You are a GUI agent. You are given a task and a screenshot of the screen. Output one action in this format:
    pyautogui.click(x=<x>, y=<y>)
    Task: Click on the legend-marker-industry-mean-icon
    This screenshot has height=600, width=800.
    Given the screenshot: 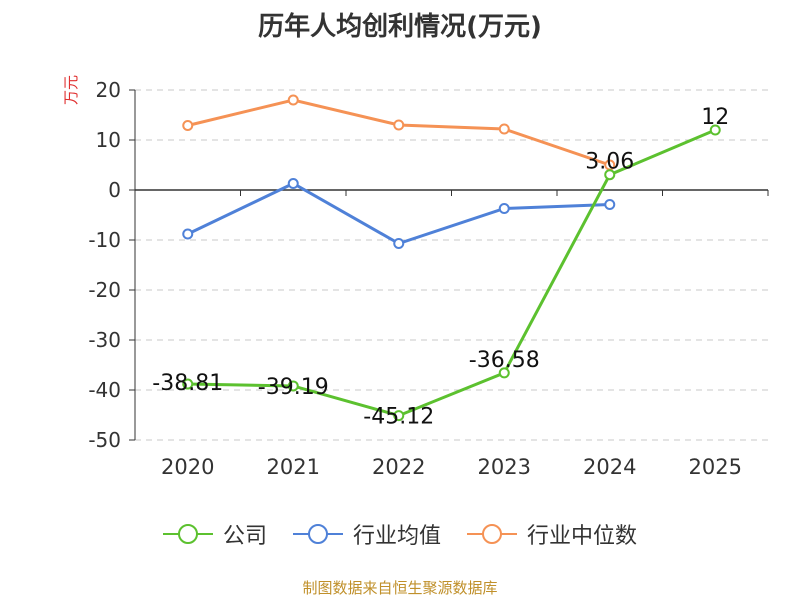 What is the action you would take?
    pyautogui.click(x=317, y=534)
    